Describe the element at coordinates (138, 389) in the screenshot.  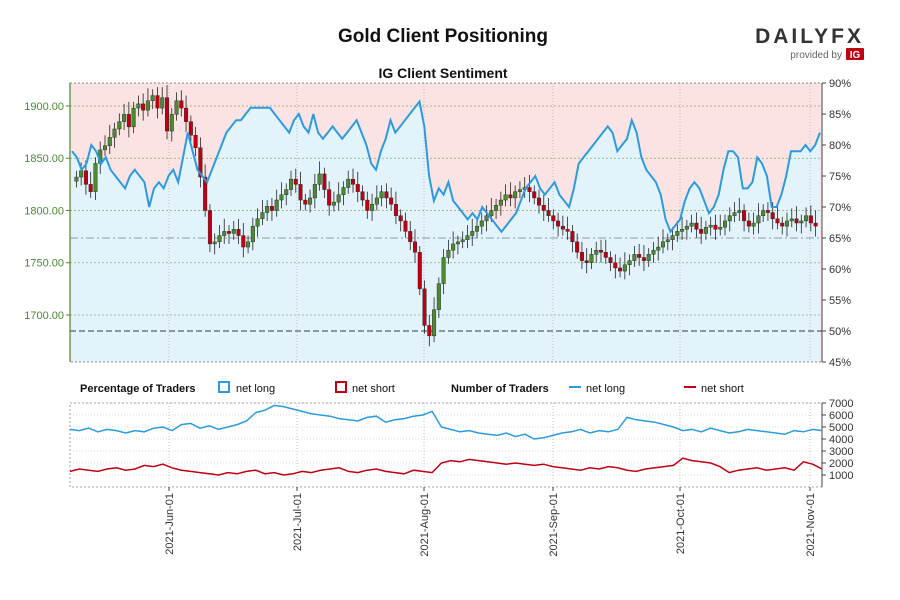
I see `legend-pct-title: Percentage of Traders` at that location.